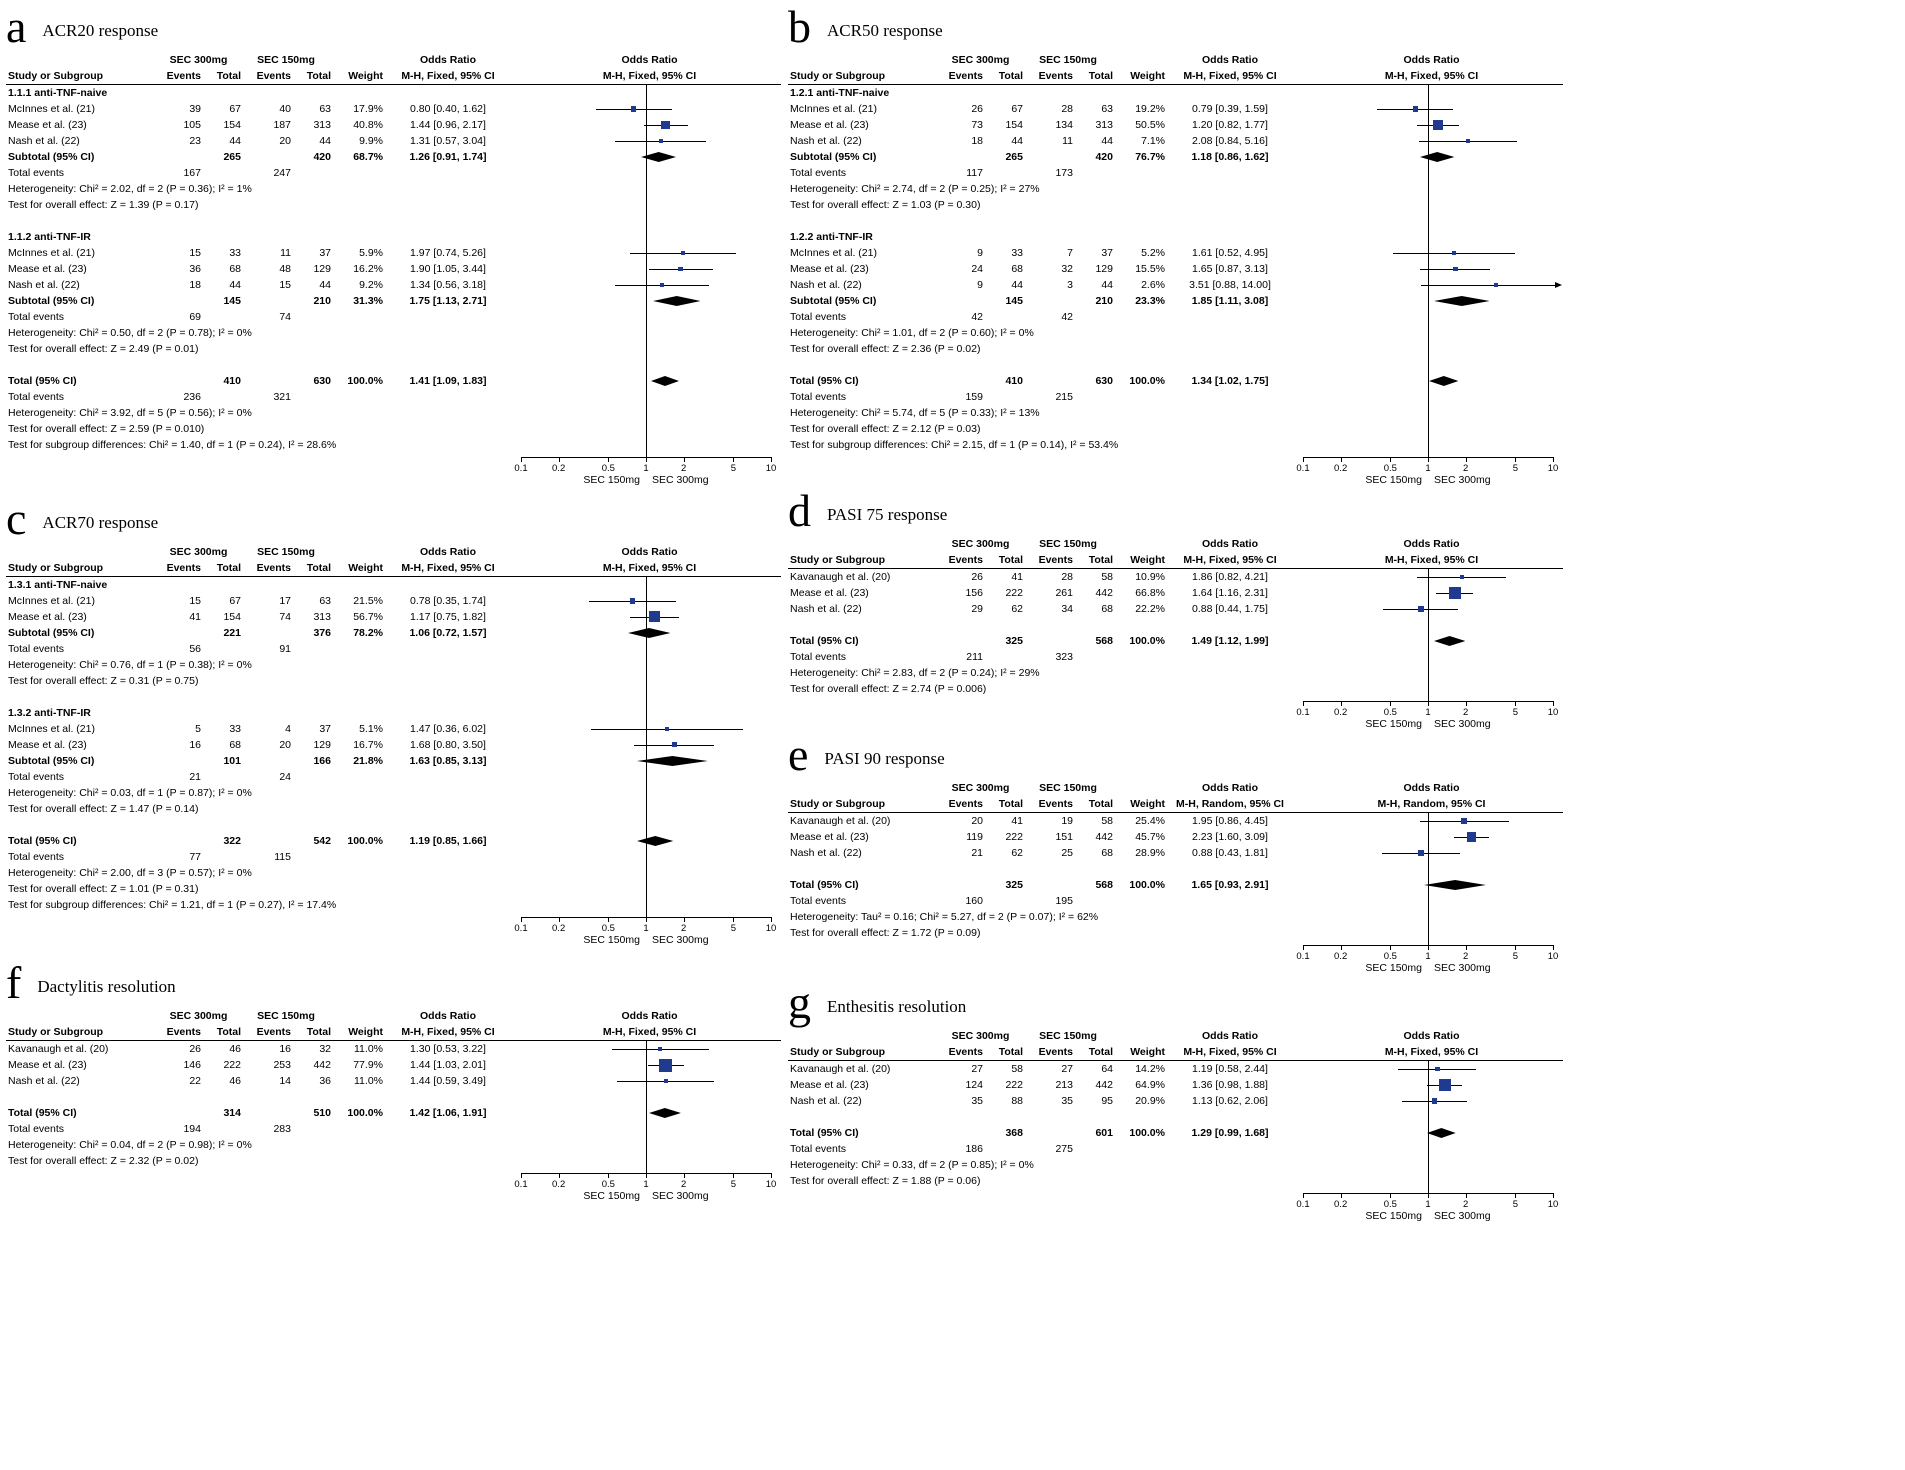 The image size is (1905, 1470). Describe the element at coordinates (448, 141) in the screenshot. I see `ci-text: 1.31 [0.57, 3.04]` at that location.